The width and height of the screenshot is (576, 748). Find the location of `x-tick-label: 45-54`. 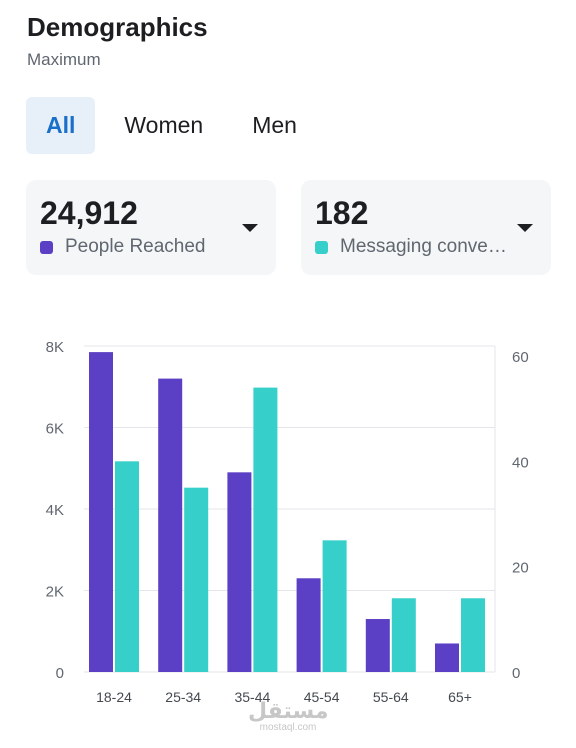

x-tick-label: 45-54 is located at coordinates (322, 697).